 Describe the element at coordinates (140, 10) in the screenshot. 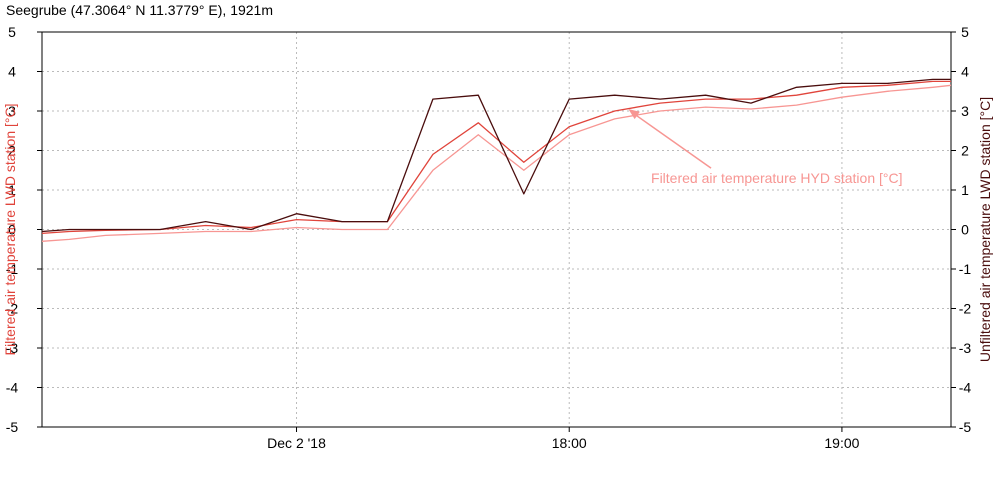

I see `chart-title: Seegrube (47.3064° N 11.3779° E), 1921m` at that location.